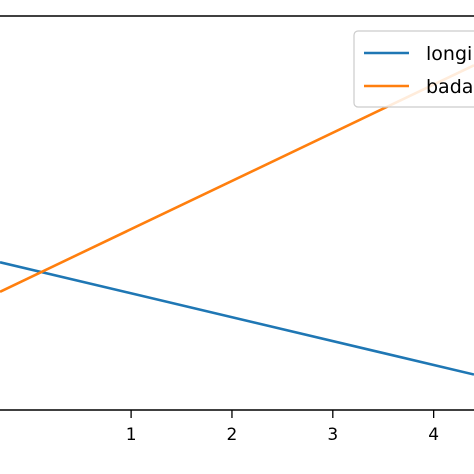  I want to click on x-tick-label-4: 4, so click(433, 435).